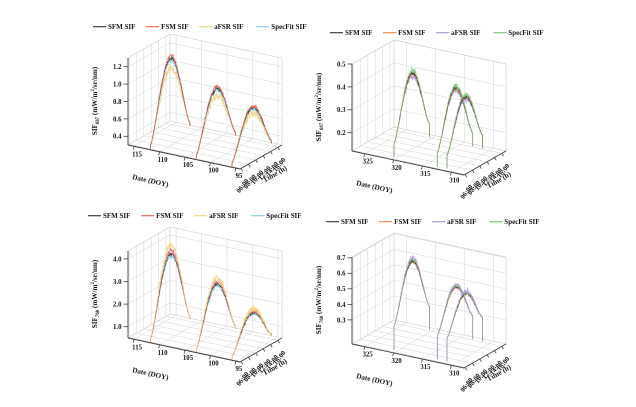 This screenshot has width=636, height=407. I want to click on value-tick-label: 0.3, so click(341, 110).